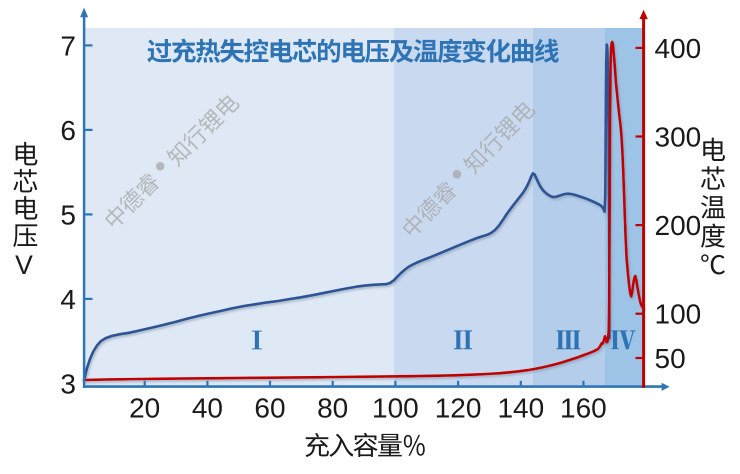  Describe the element at coordinates (678, 48) in the screenshot. I see `svg-text: 400` at that location.